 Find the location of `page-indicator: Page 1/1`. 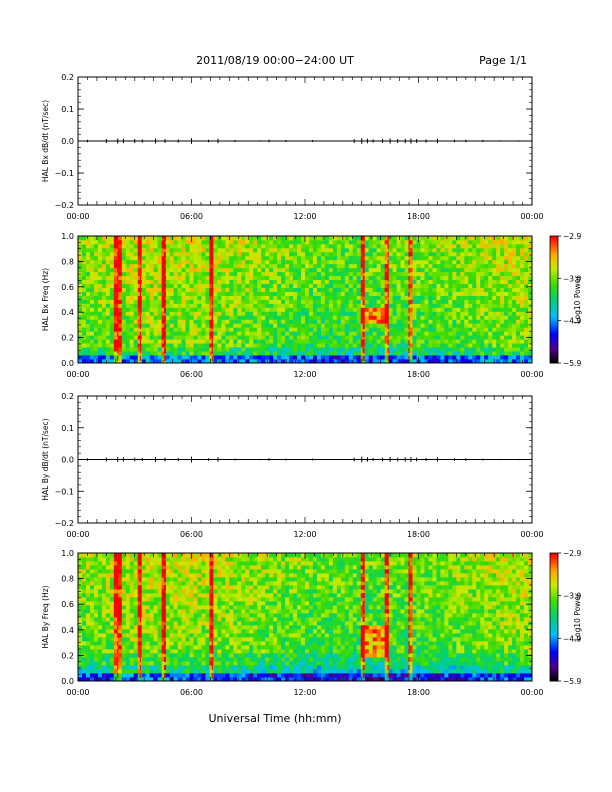

page-indicator: Page 1/1 is located at coordinates (503, 60).